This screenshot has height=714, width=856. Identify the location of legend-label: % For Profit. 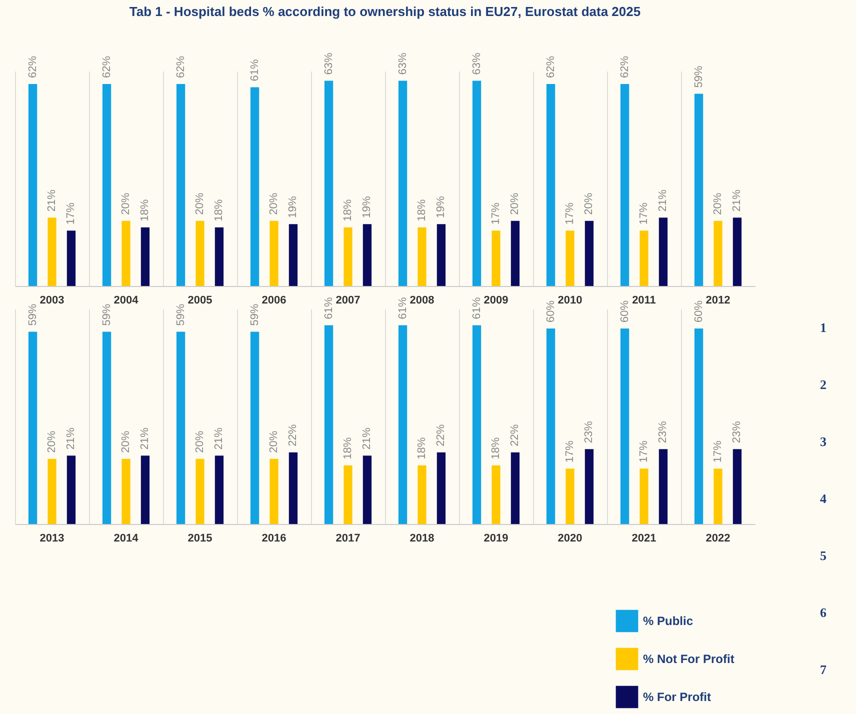
(677, 697).